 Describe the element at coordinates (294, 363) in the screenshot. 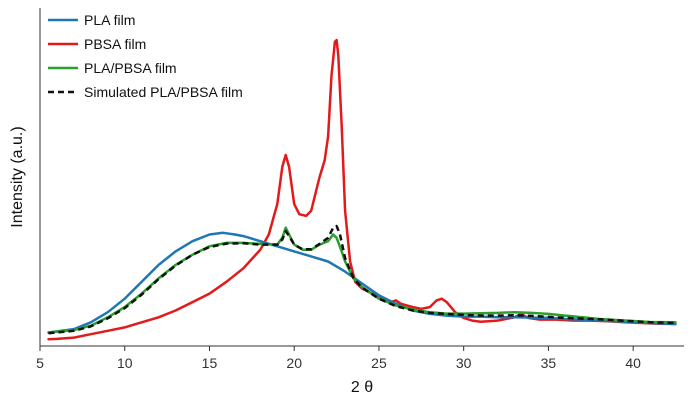

I see `x-tick-label: 20` at that location.